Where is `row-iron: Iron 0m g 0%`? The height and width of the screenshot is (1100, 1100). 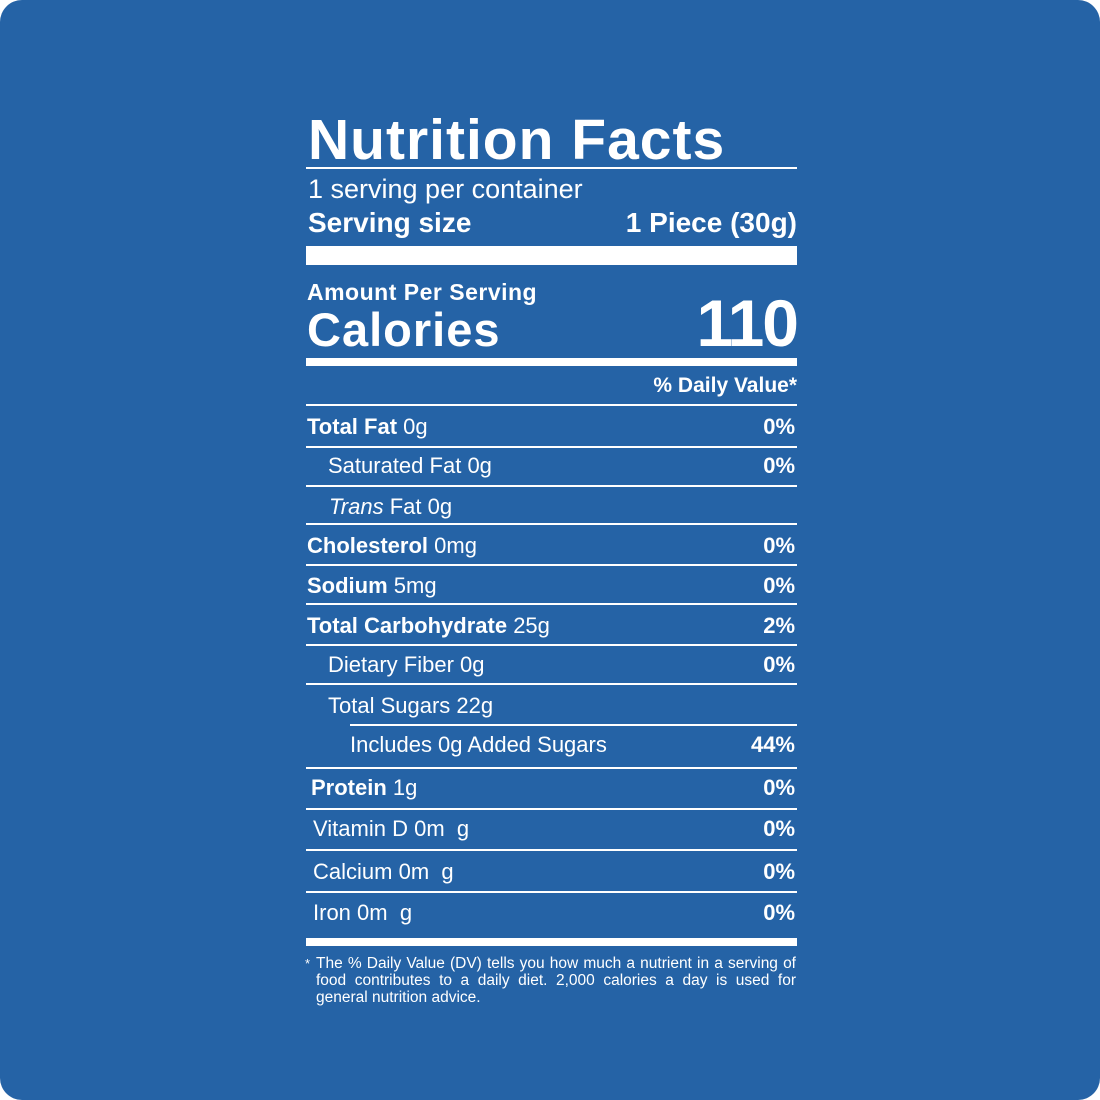 row-iron: Iron 0m g 0% is located at coordinates (551, 913).